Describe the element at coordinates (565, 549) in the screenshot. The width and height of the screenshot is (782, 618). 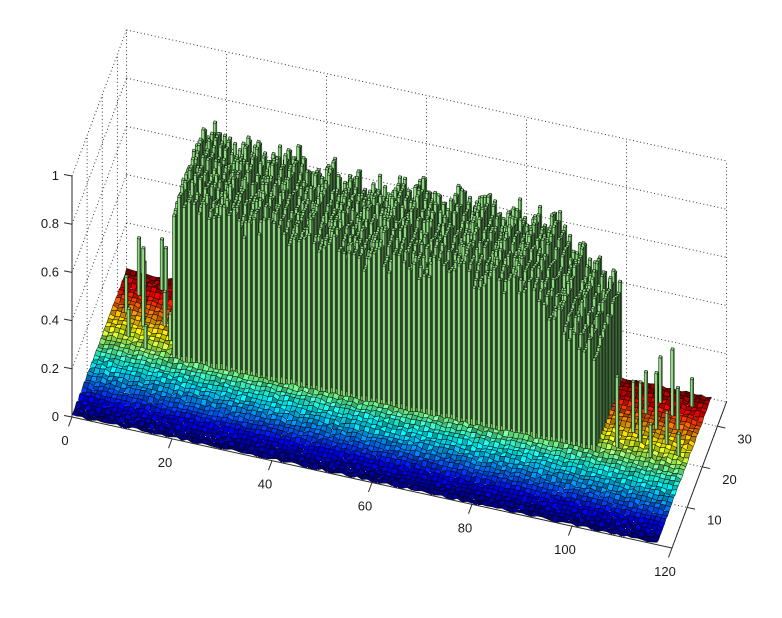
I see `x-tick-label: 100` at that location.